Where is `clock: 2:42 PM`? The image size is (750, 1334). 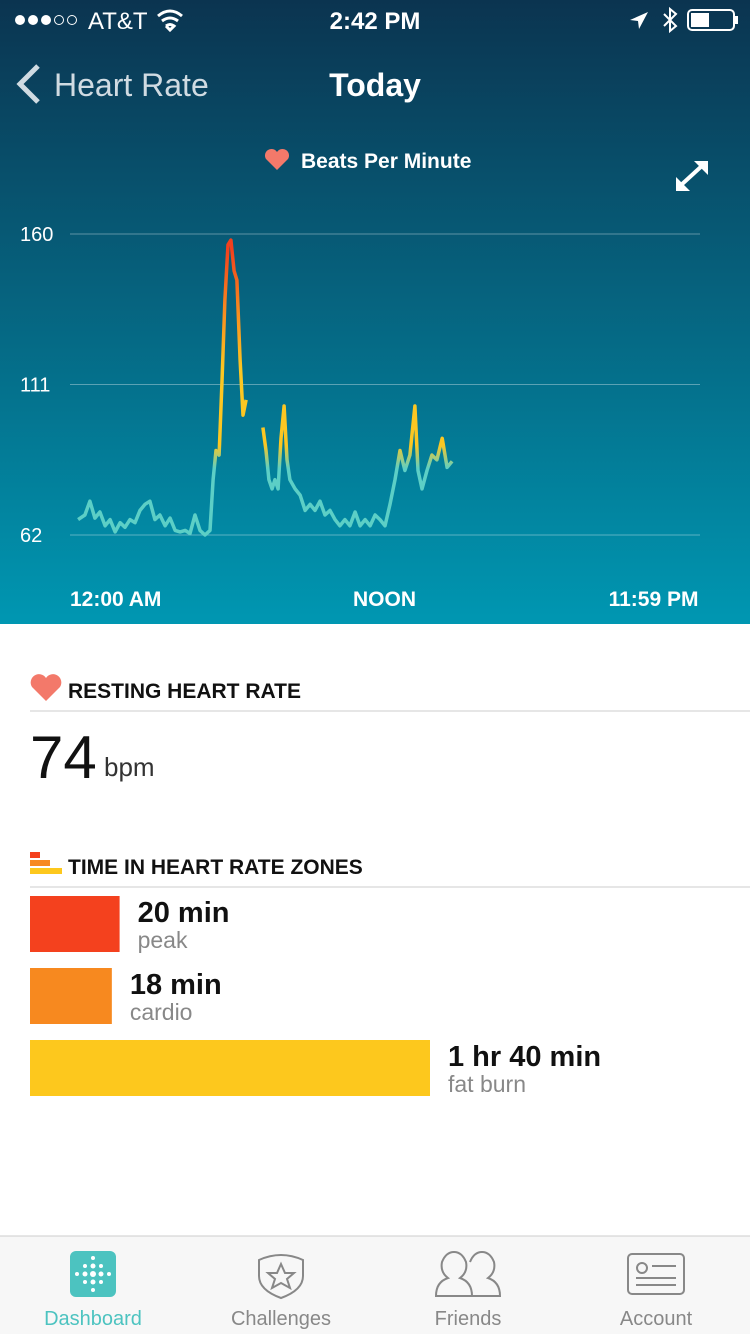
clock: 2:42 PM is located at coordinates (375, 21).